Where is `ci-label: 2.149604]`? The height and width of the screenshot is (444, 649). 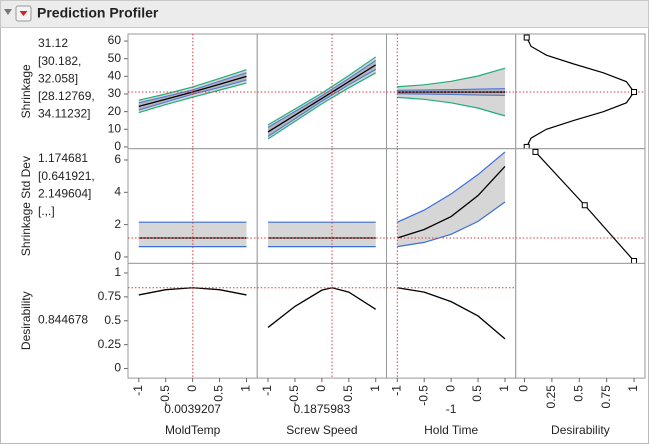
ci-label: 2.149604] is located at coordinates (64, 193).